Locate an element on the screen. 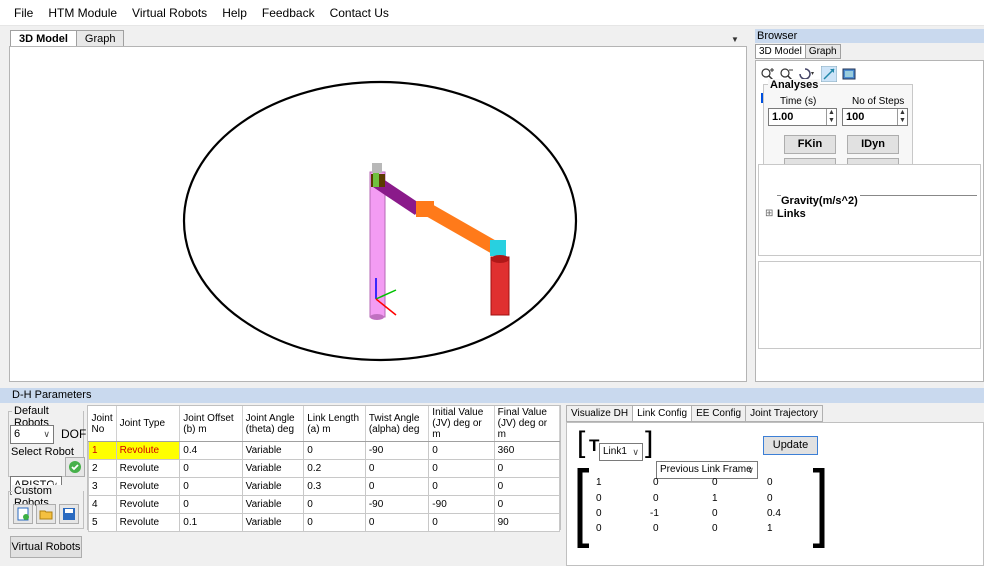 The image size is (984, 566). end-effector is located at coordinates (500, 286).